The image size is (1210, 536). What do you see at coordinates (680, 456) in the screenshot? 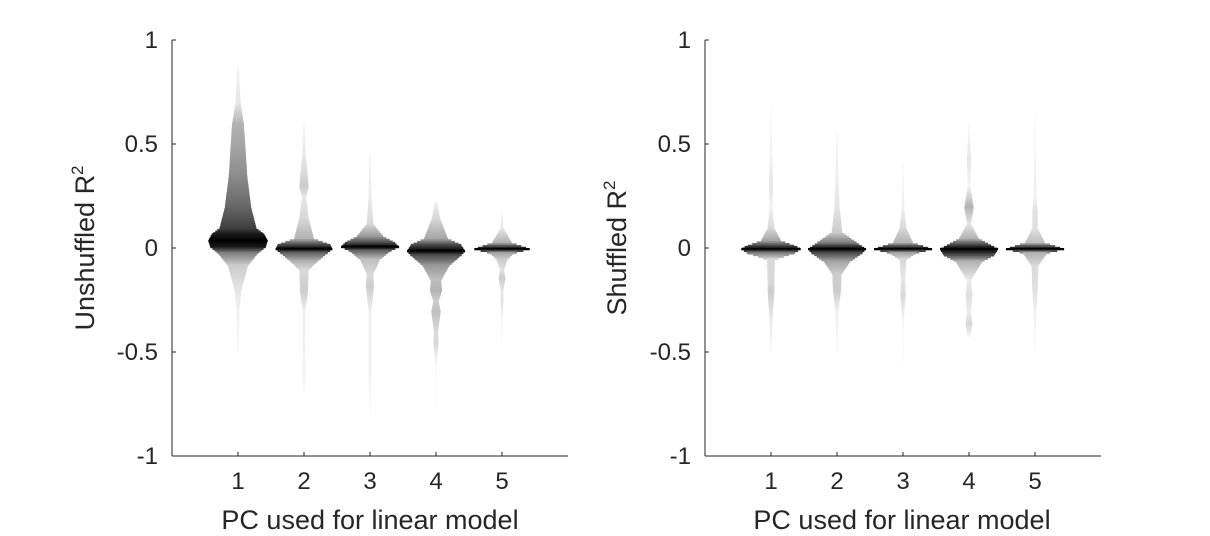
I see `y-tick-label: -1` at bounding box center [680, 456].